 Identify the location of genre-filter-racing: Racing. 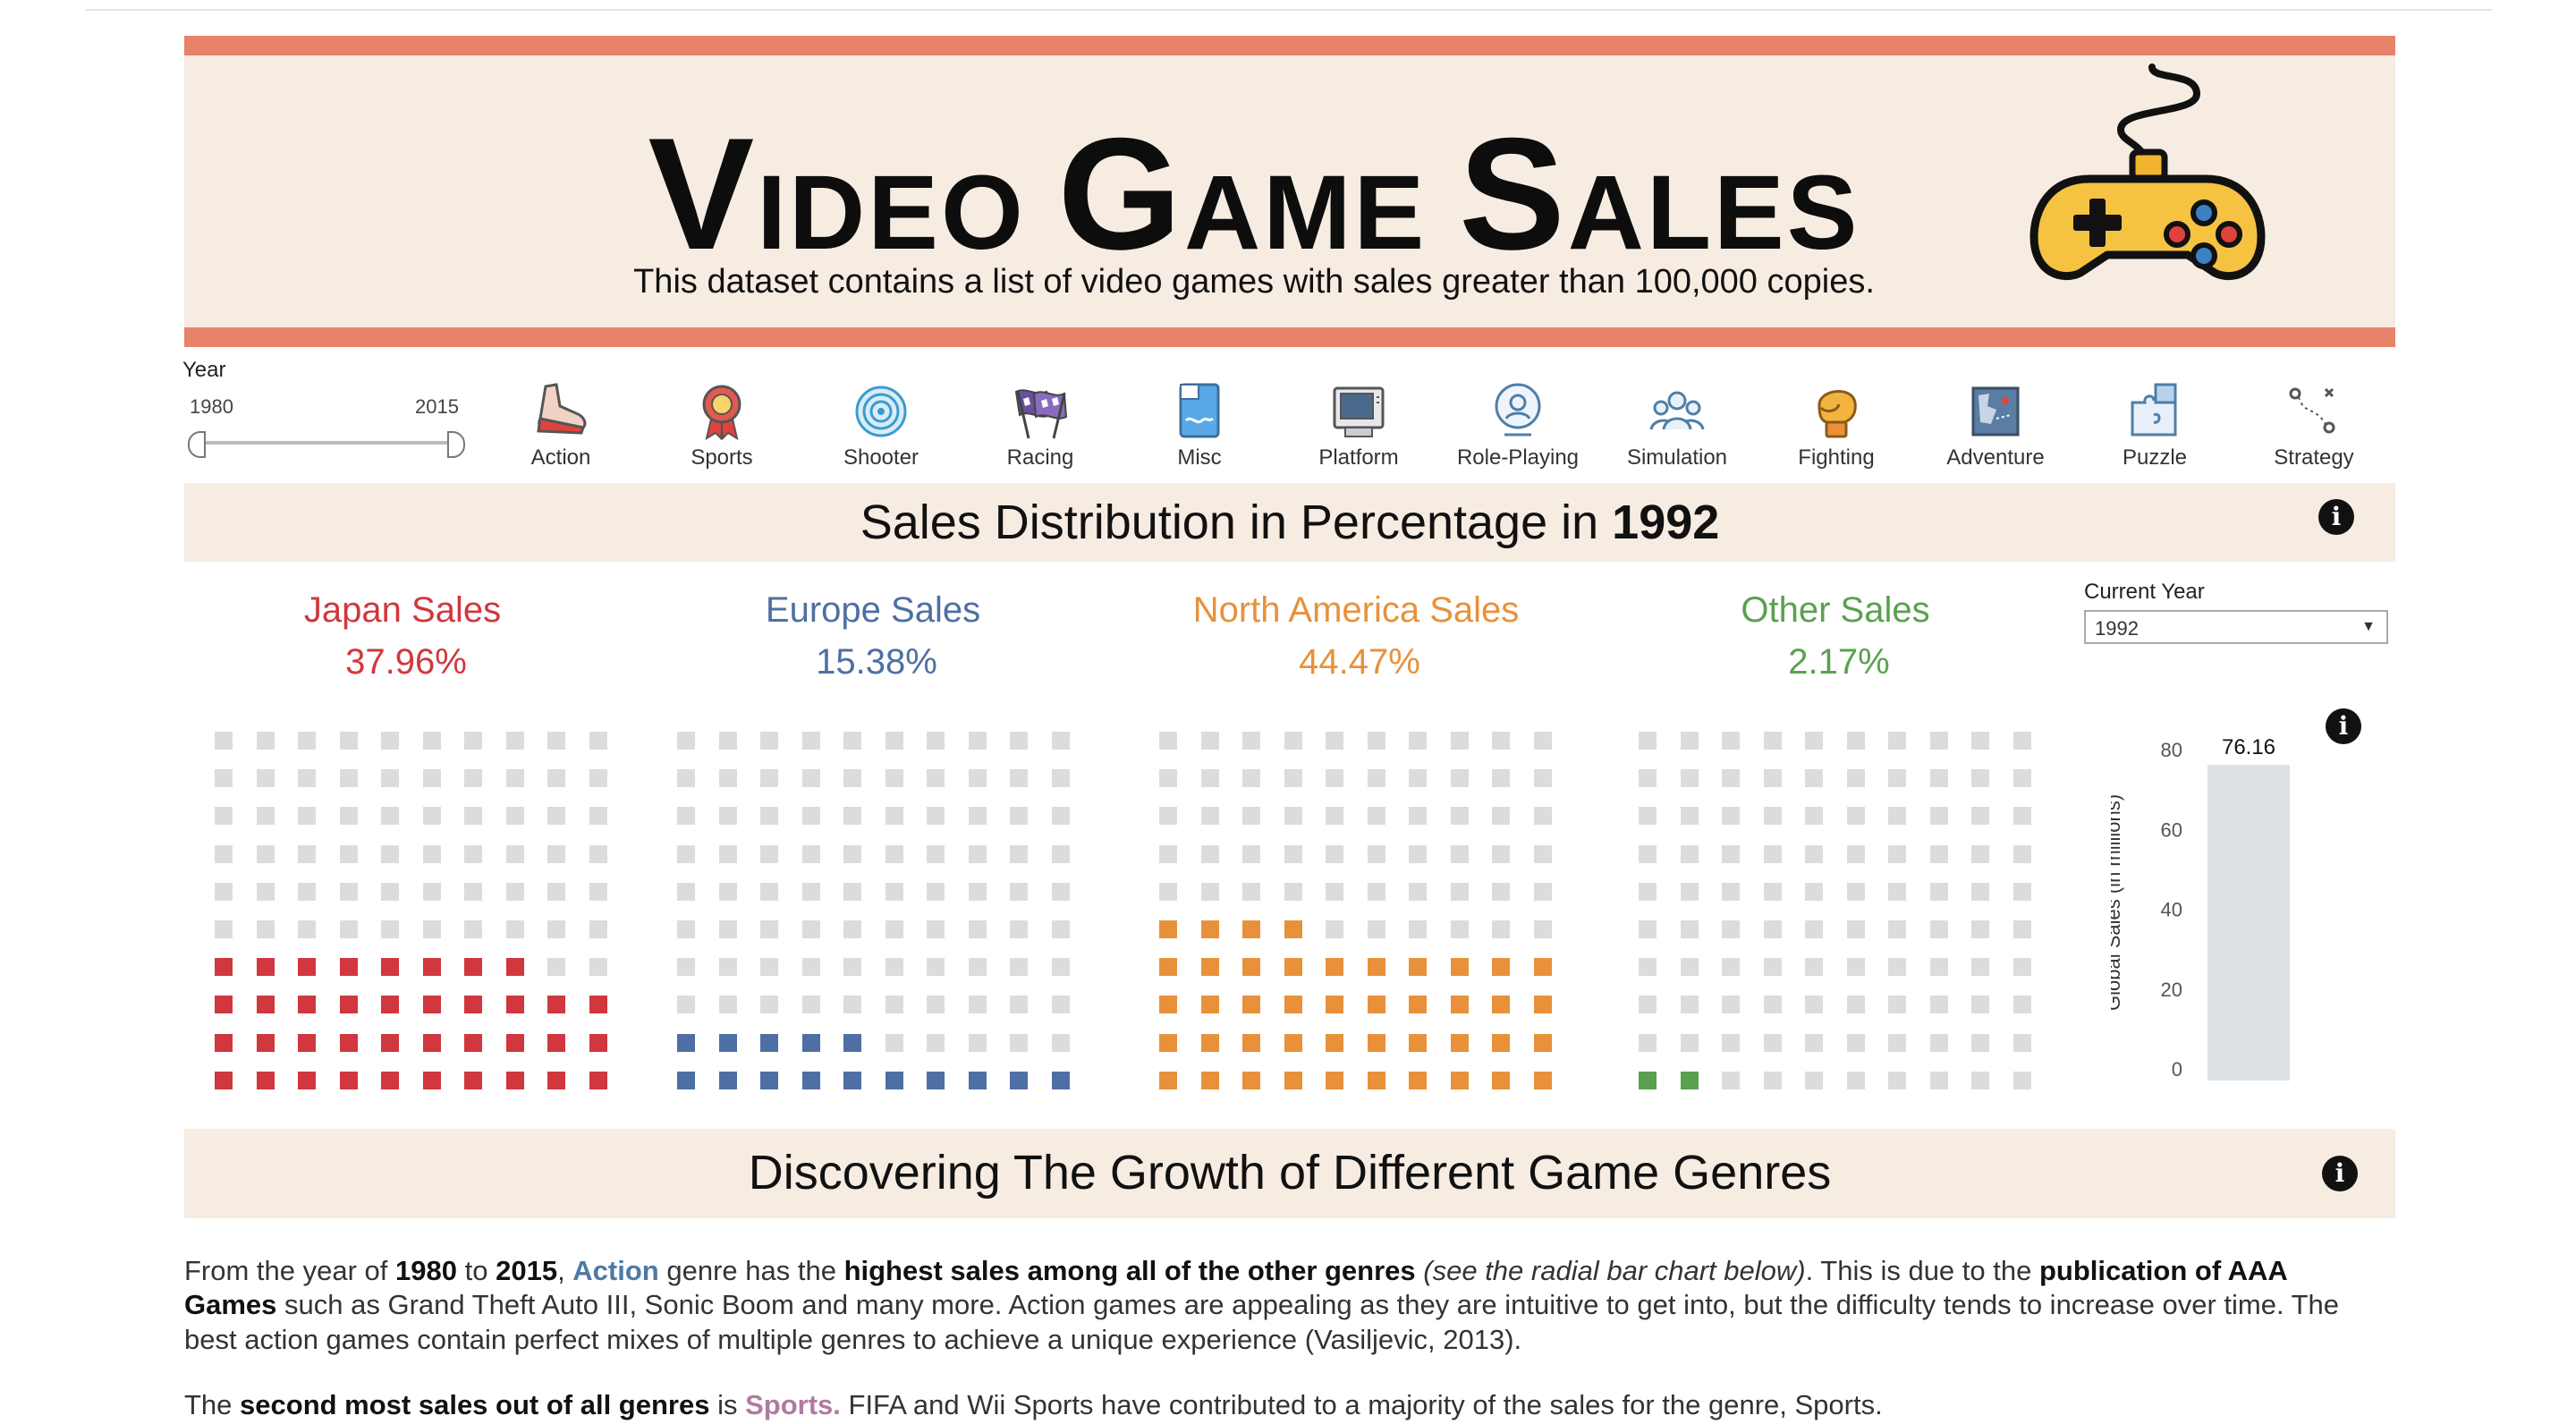
(1040, 424).